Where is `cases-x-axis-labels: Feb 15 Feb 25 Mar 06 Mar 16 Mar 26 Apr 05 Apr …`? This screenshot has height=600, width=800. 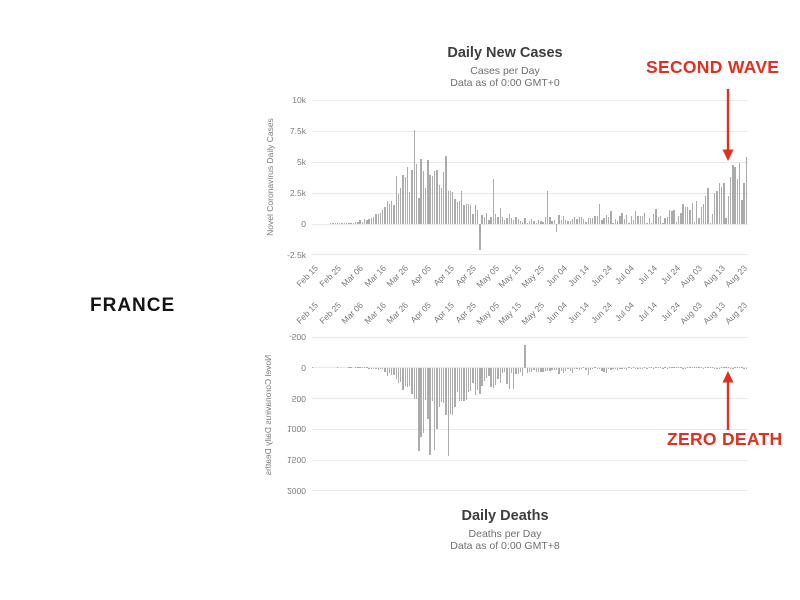 cases-x-axis-labels: Feb 15 Feb 25 Mar 06 Mar 16 Mar 26 Apr 05 Apr … is located at coordinates (521, 278).